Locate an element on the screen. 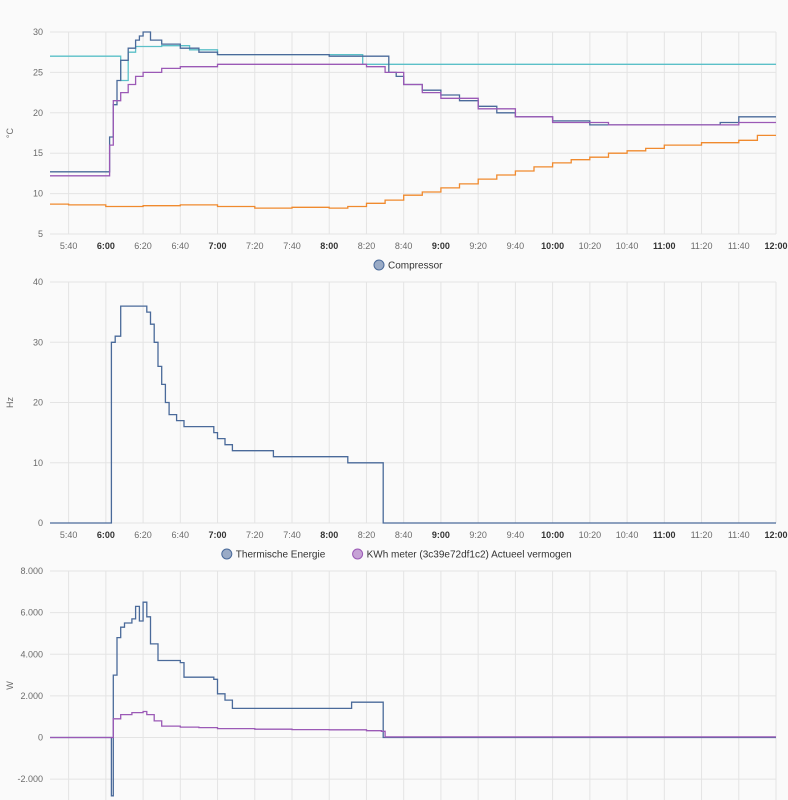  y-axis-label: W is located at coordinates (10, 685).